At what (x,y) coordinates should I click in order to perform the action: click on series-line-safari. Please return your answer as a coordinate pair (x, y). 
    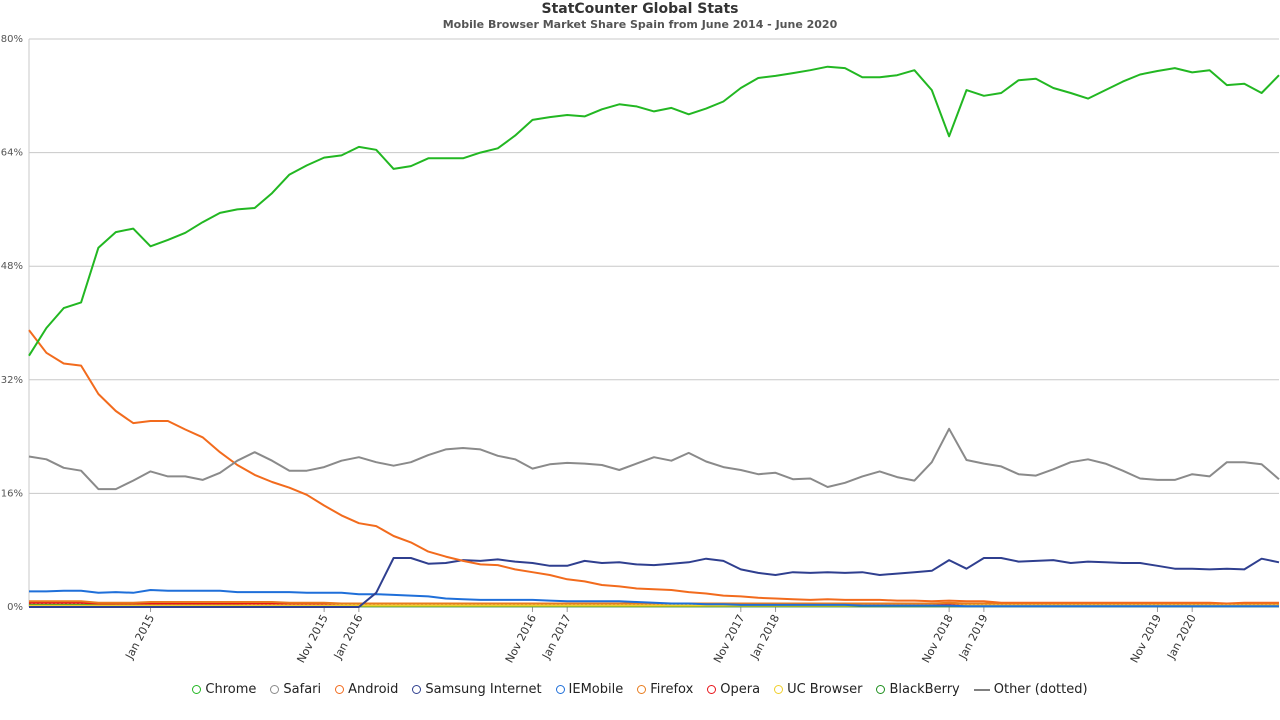
    Looking at the image, I should click on (654, 459).